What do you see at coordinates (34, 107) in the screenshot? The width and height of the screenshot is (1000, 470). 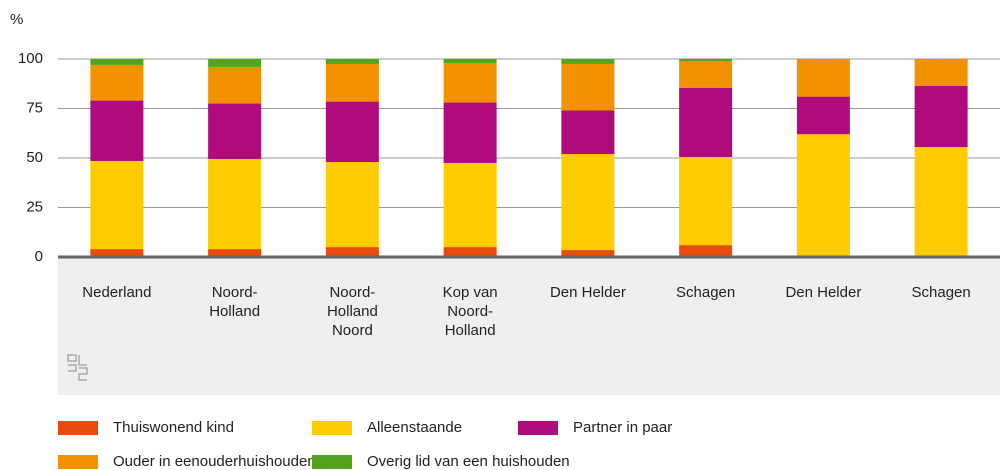 I see `y-tick-label: 75` at bounding box center [34, 107].